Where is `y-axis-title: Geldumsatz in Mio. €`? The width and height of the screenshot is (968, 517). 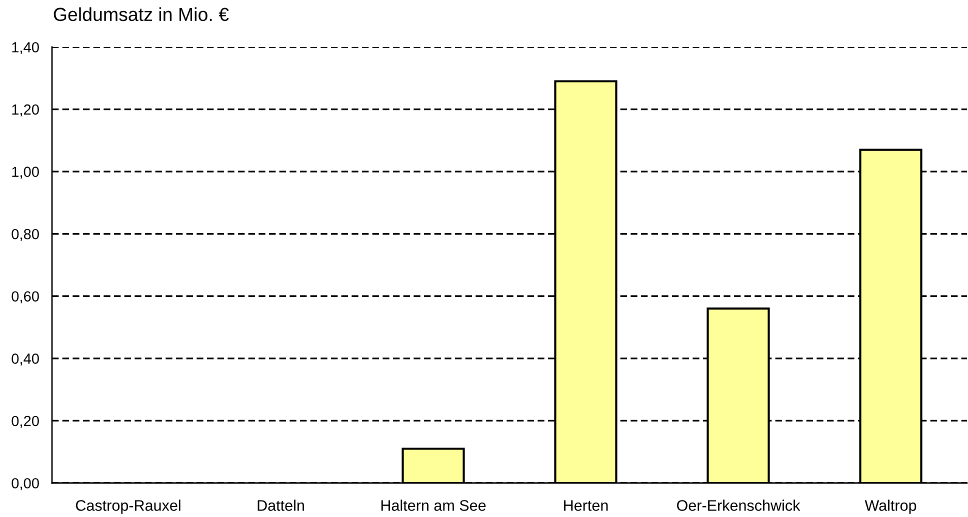 y-axis-title: Geldumsatz in Mio. € is located at coordinates (141, 14).